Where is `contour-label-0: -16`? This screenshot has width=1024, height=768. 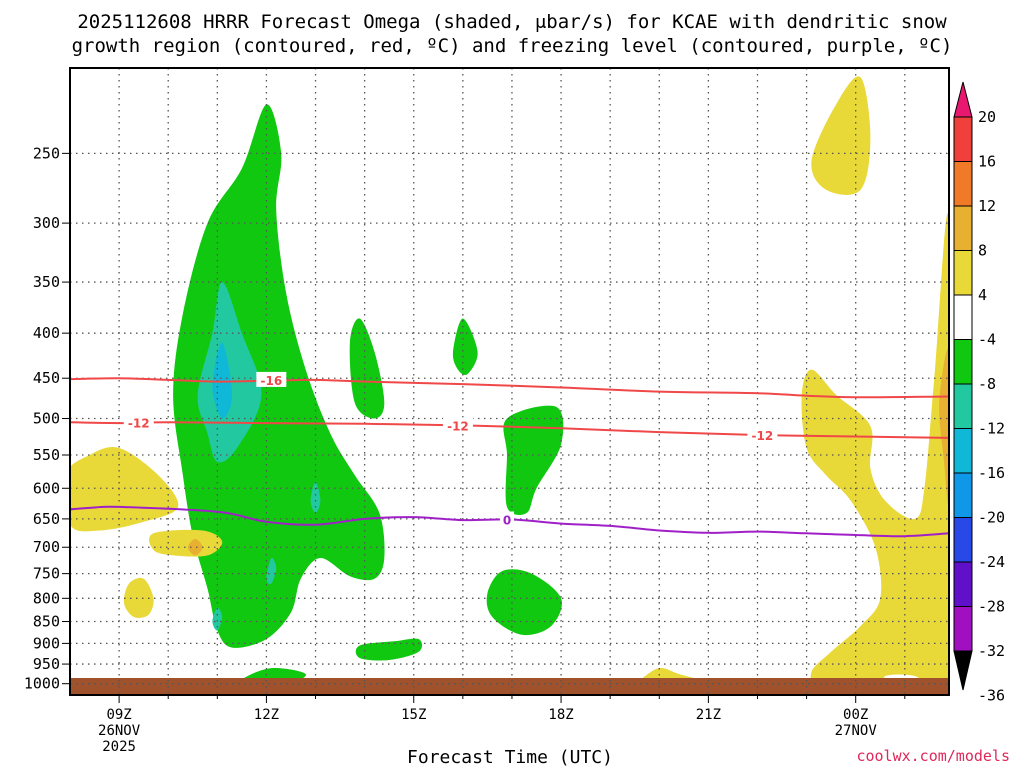 contour-label-0: -16 is located at coordinates (271, 381).